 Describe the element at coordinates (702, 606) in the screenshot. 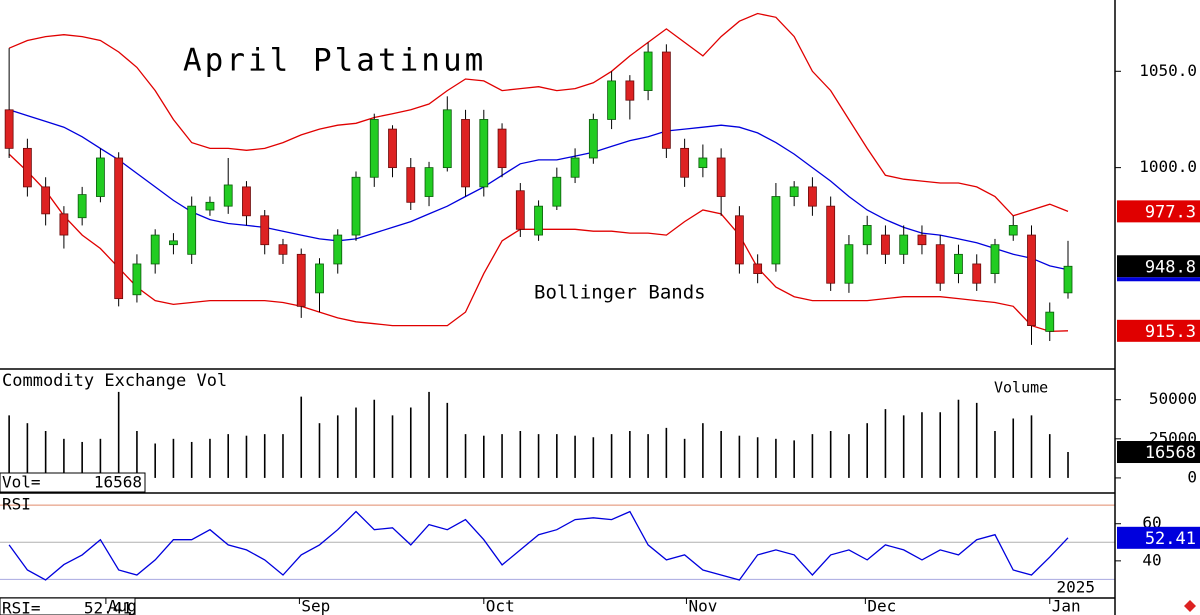

I see `x-tick-label: Nov` at that location.